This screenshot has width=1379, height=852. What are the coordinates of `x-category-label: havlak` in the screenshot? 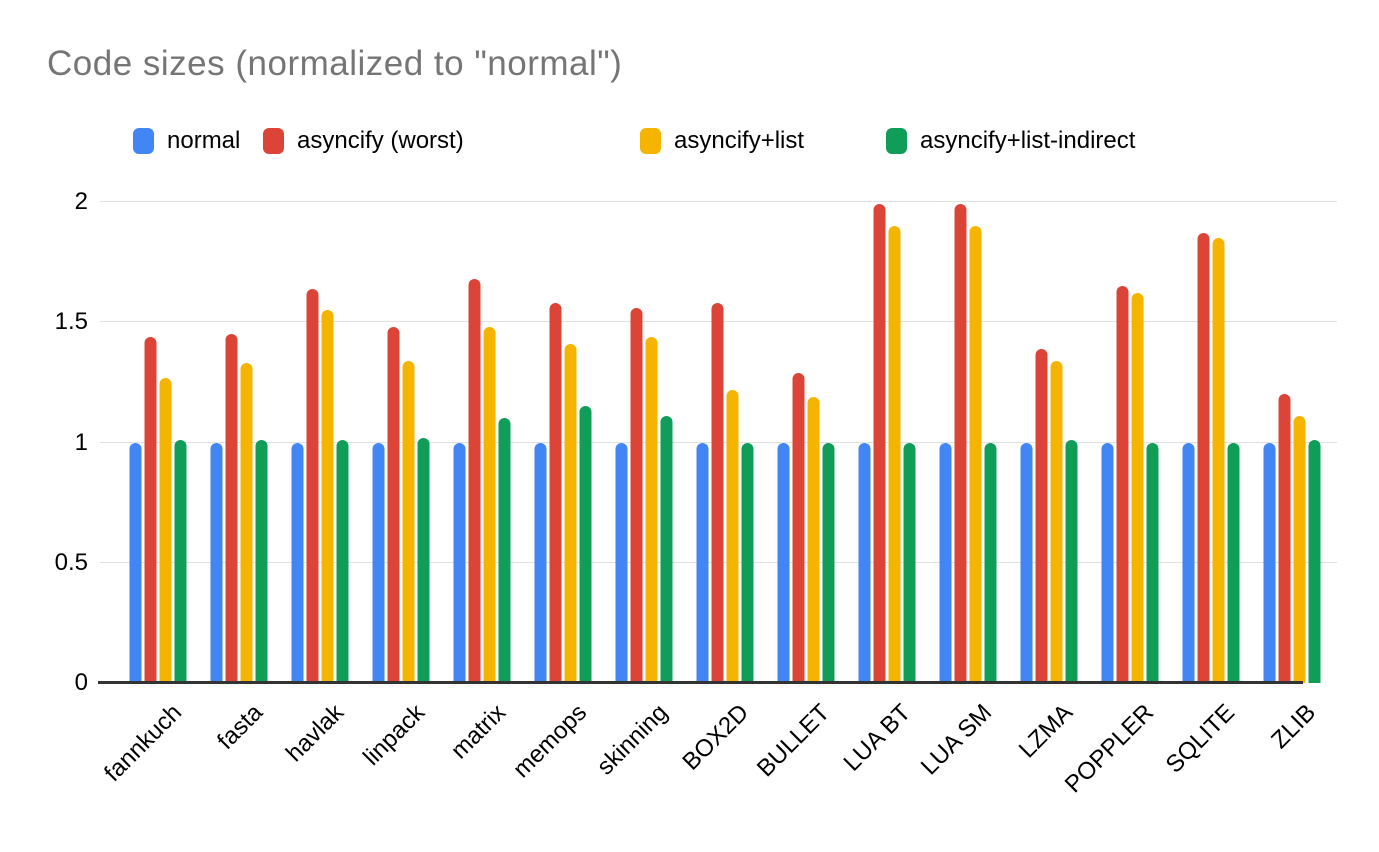 It's located at (315, 733).